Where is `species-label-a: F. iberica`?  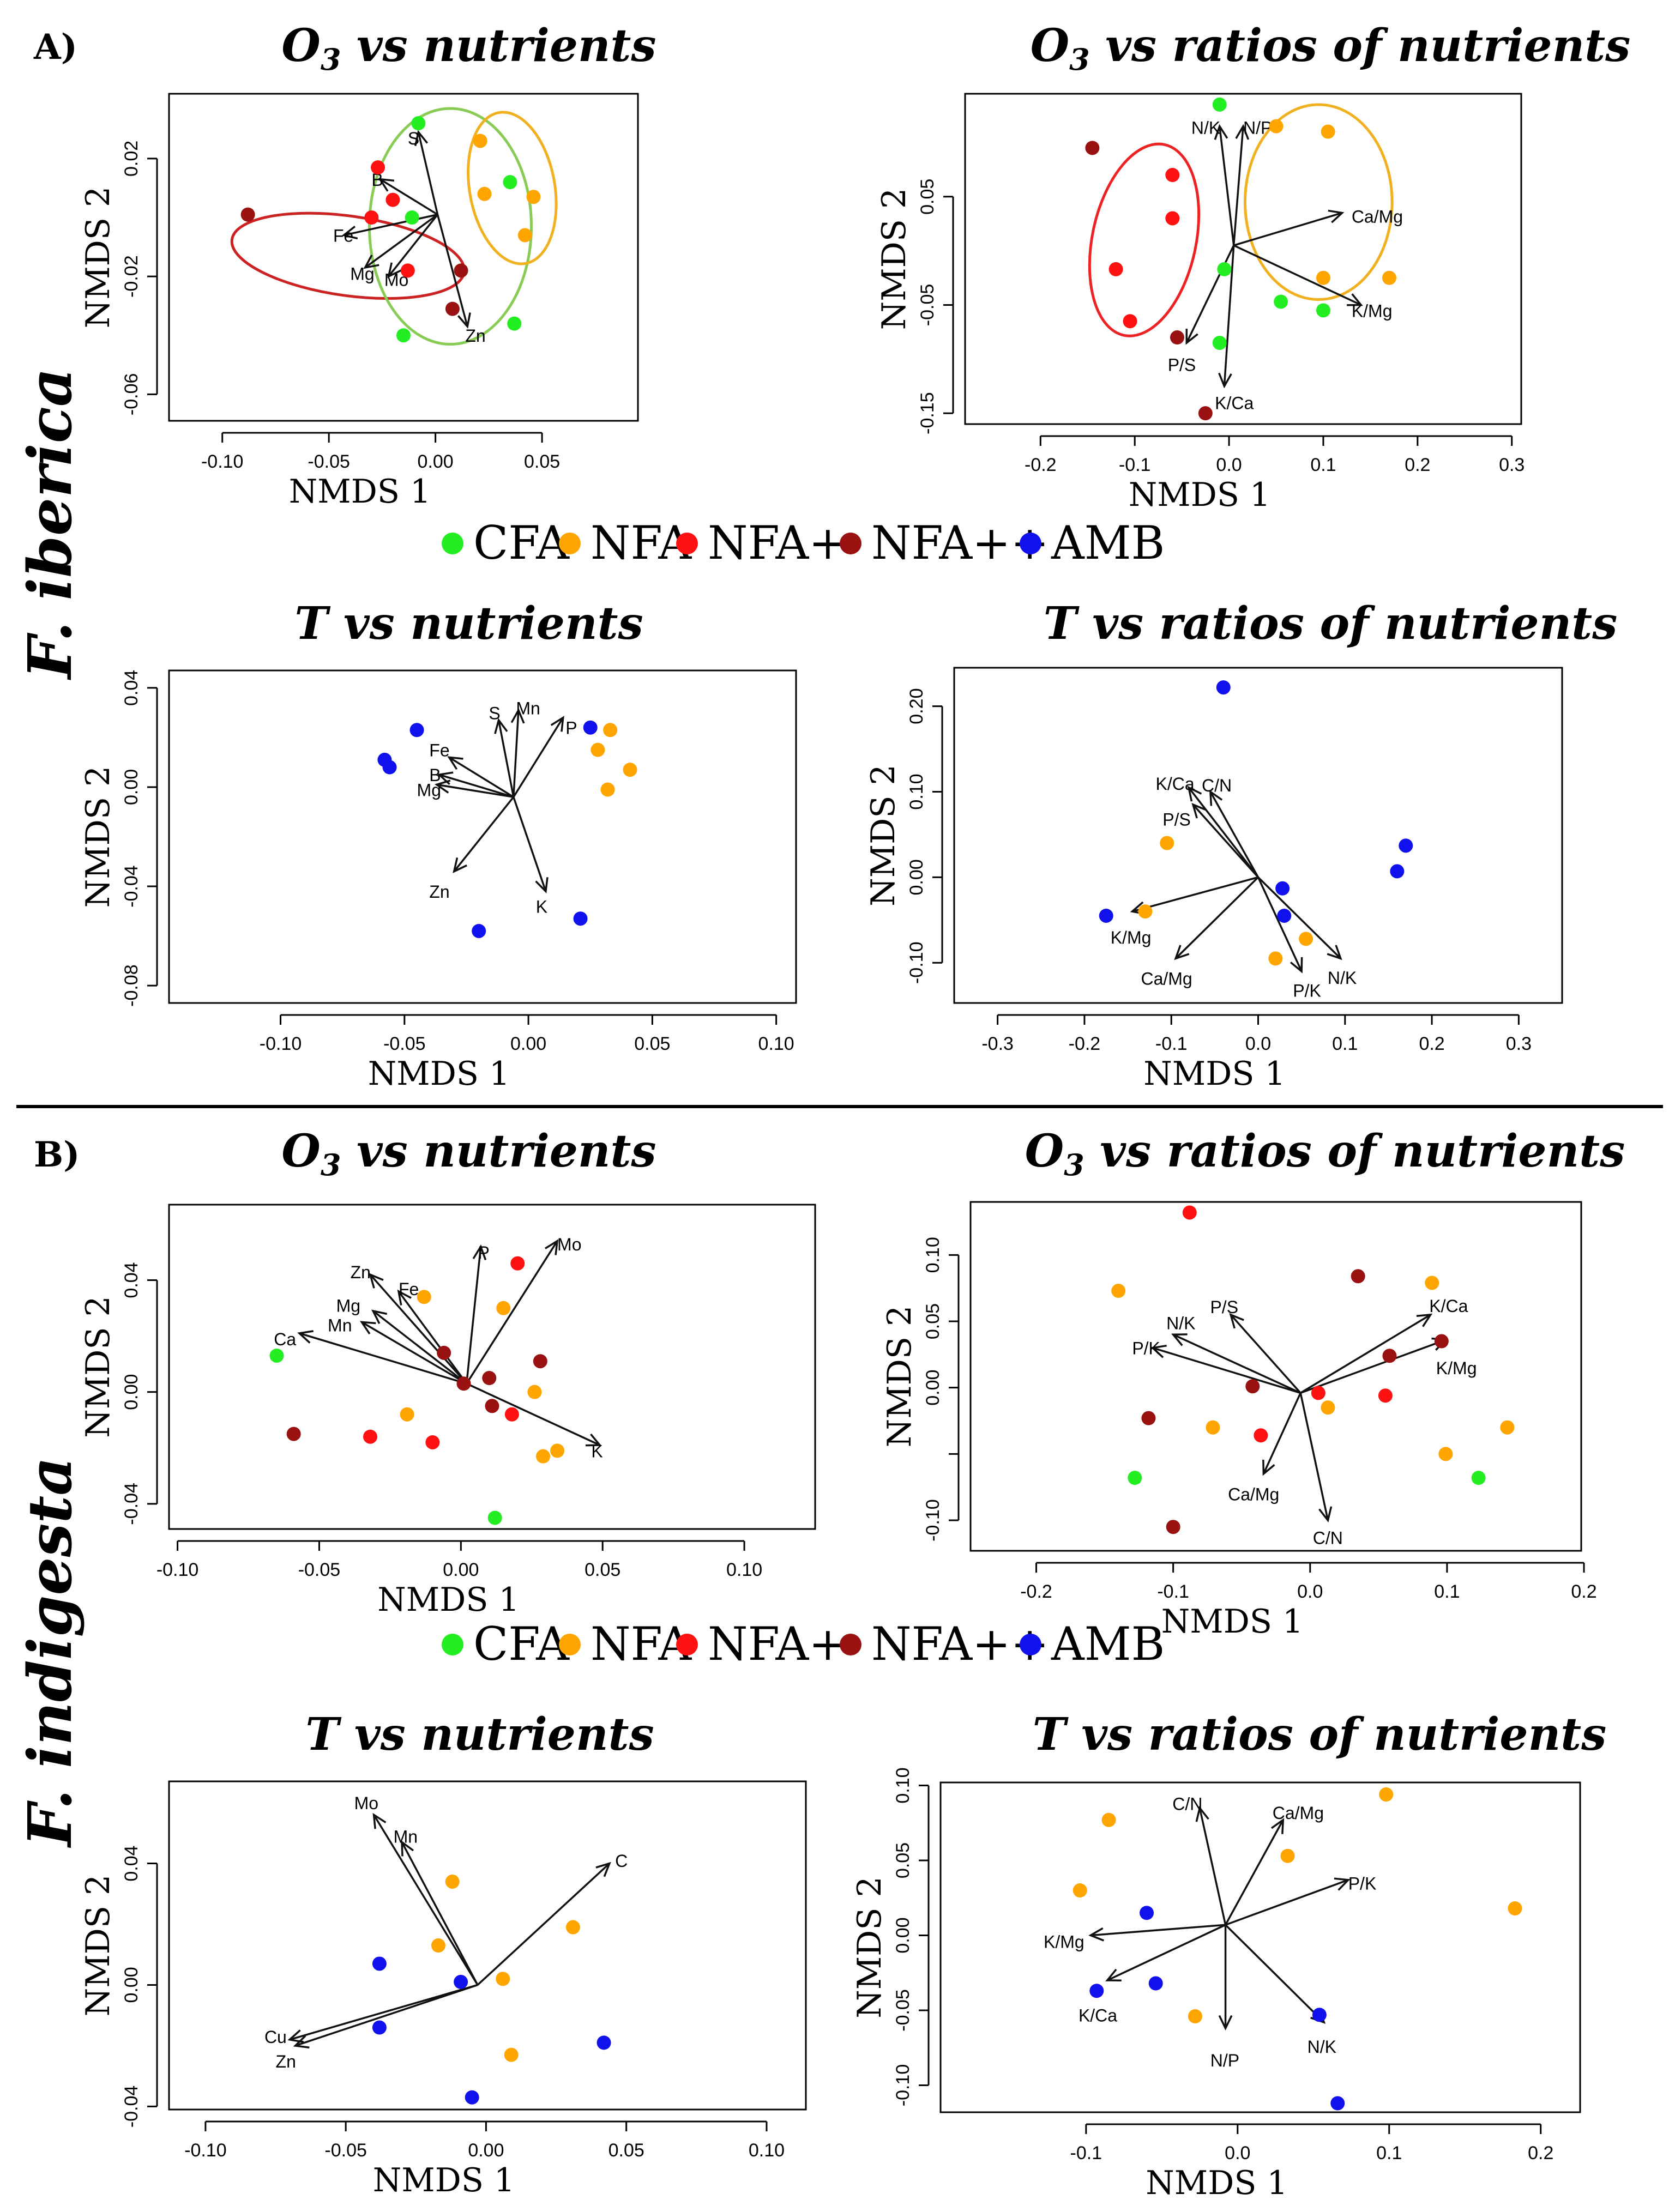
species-label-a: F. iberica is located at coordinates (50, 524).